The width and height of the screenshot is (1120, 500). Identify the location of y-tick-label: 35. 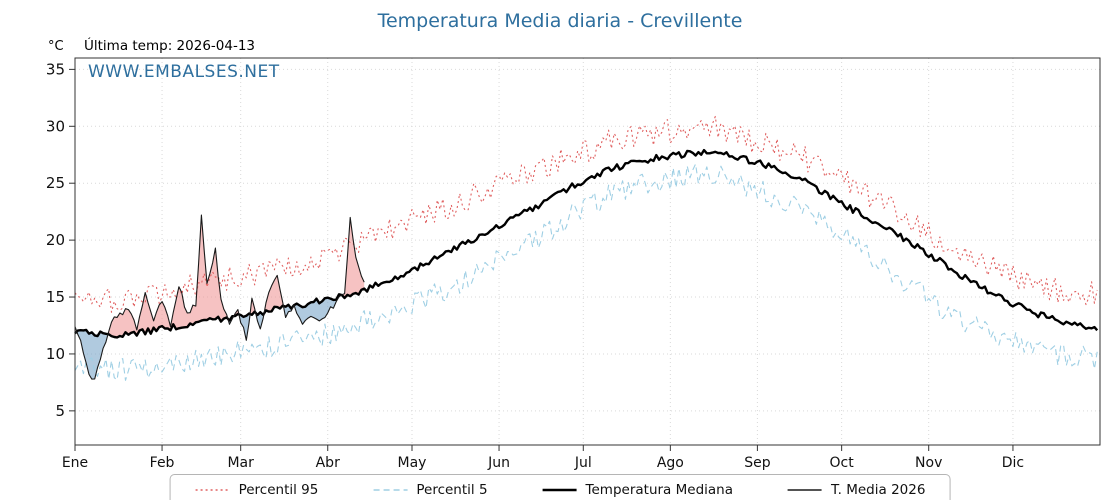
(55, 69).